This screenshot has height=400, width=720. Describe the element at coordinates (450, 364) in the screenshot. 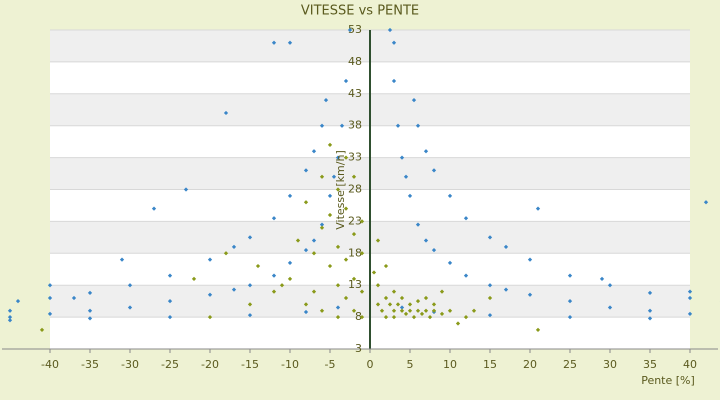

I see `x-tick-label: 10` at that location.